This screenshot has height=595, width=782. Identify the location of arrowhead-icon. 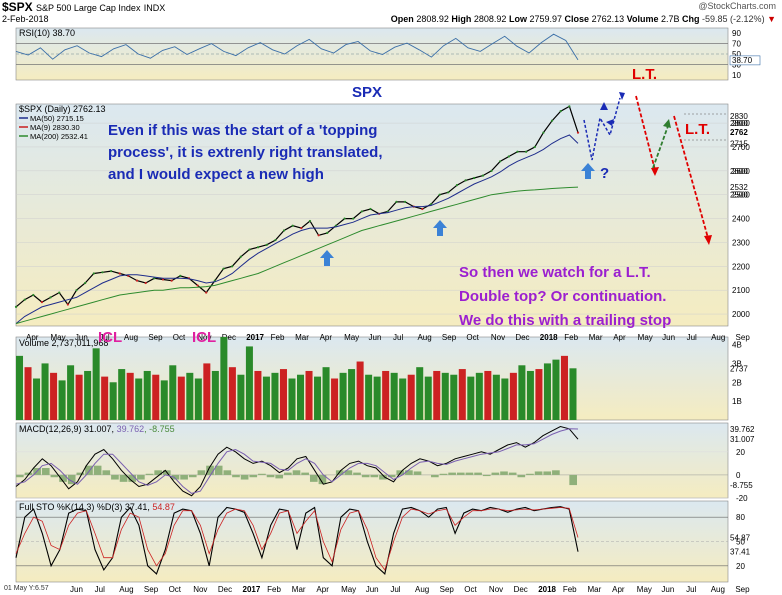
(655, 171).